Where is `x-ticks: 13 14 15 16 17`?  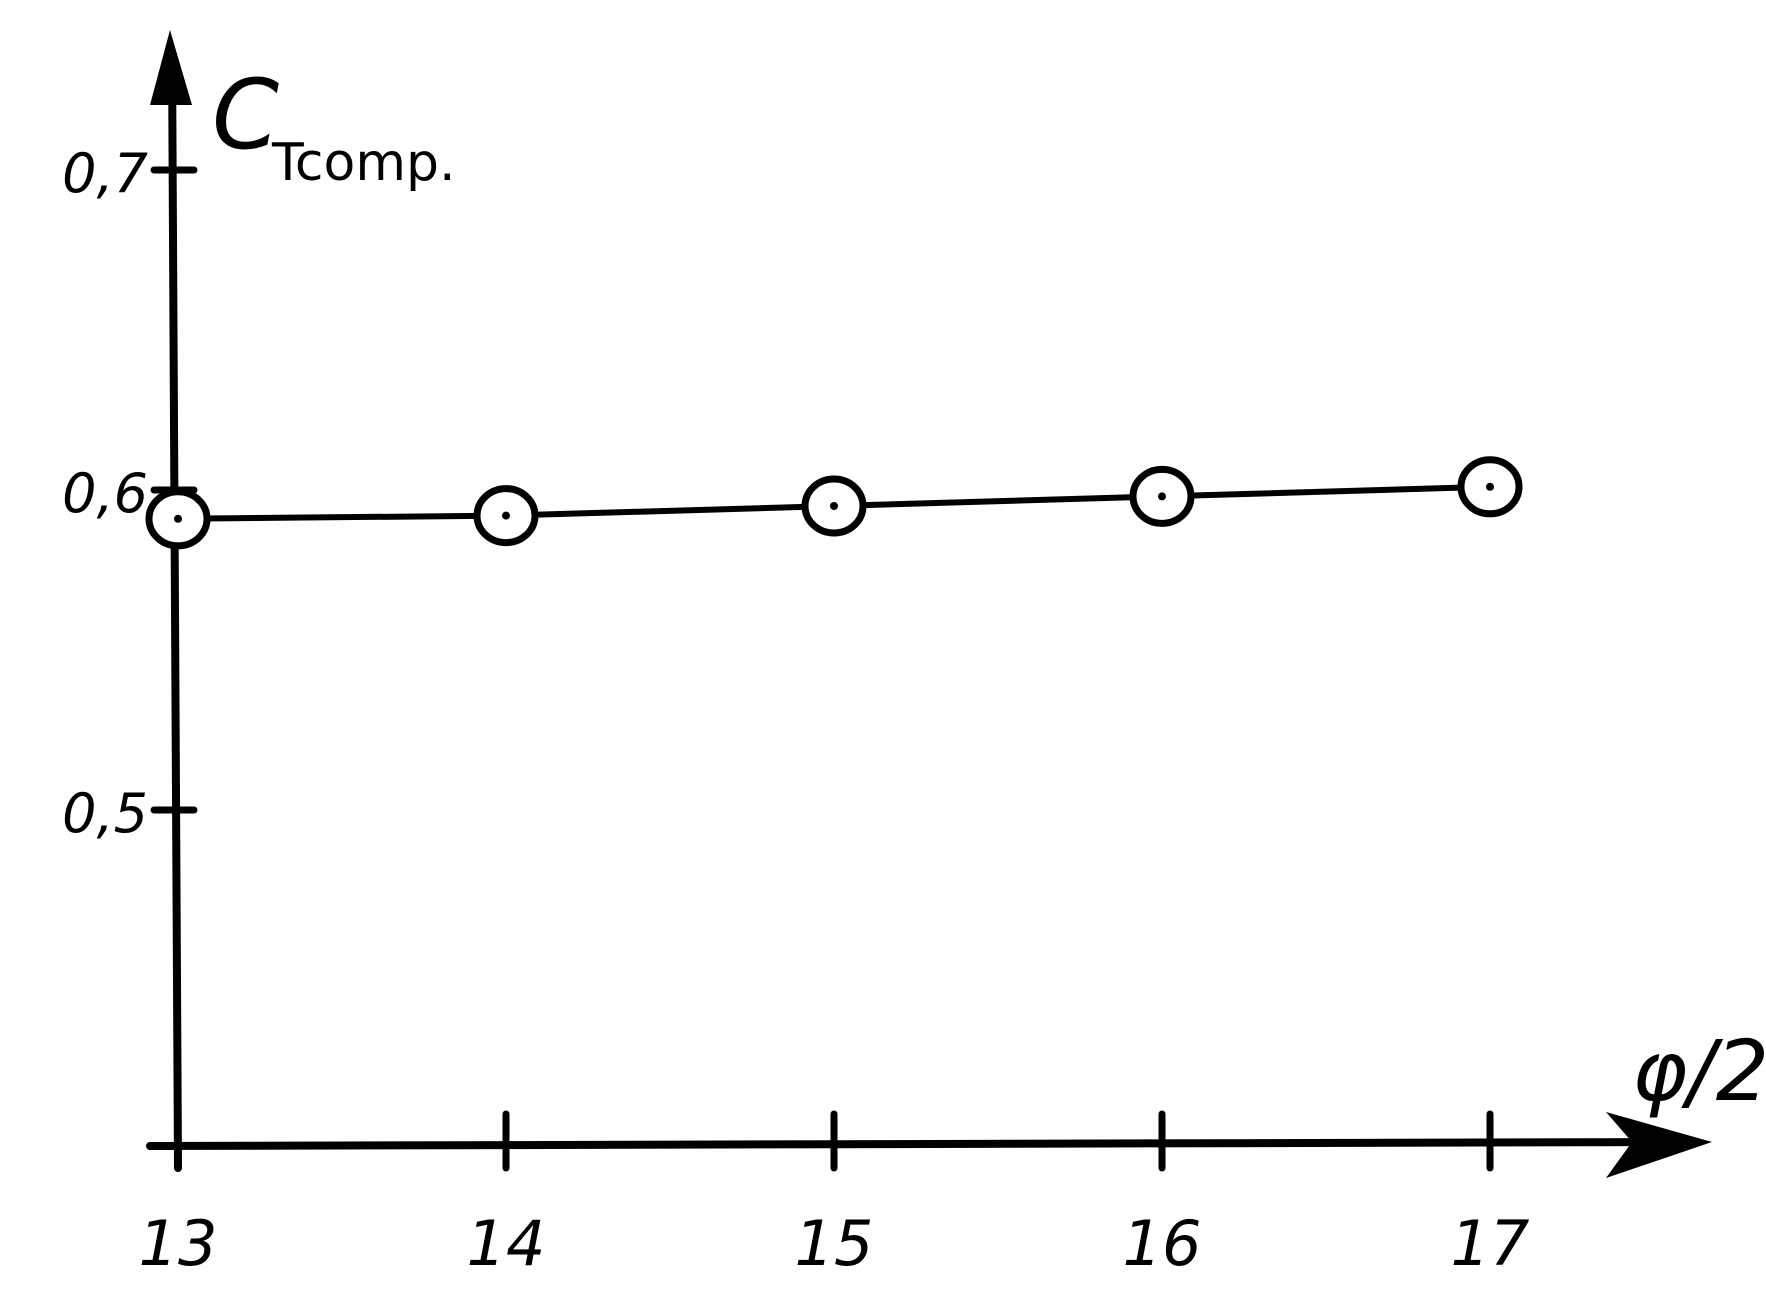
x-ticks: 13 14 15 16 17 is located at coordinates (834, 1195).